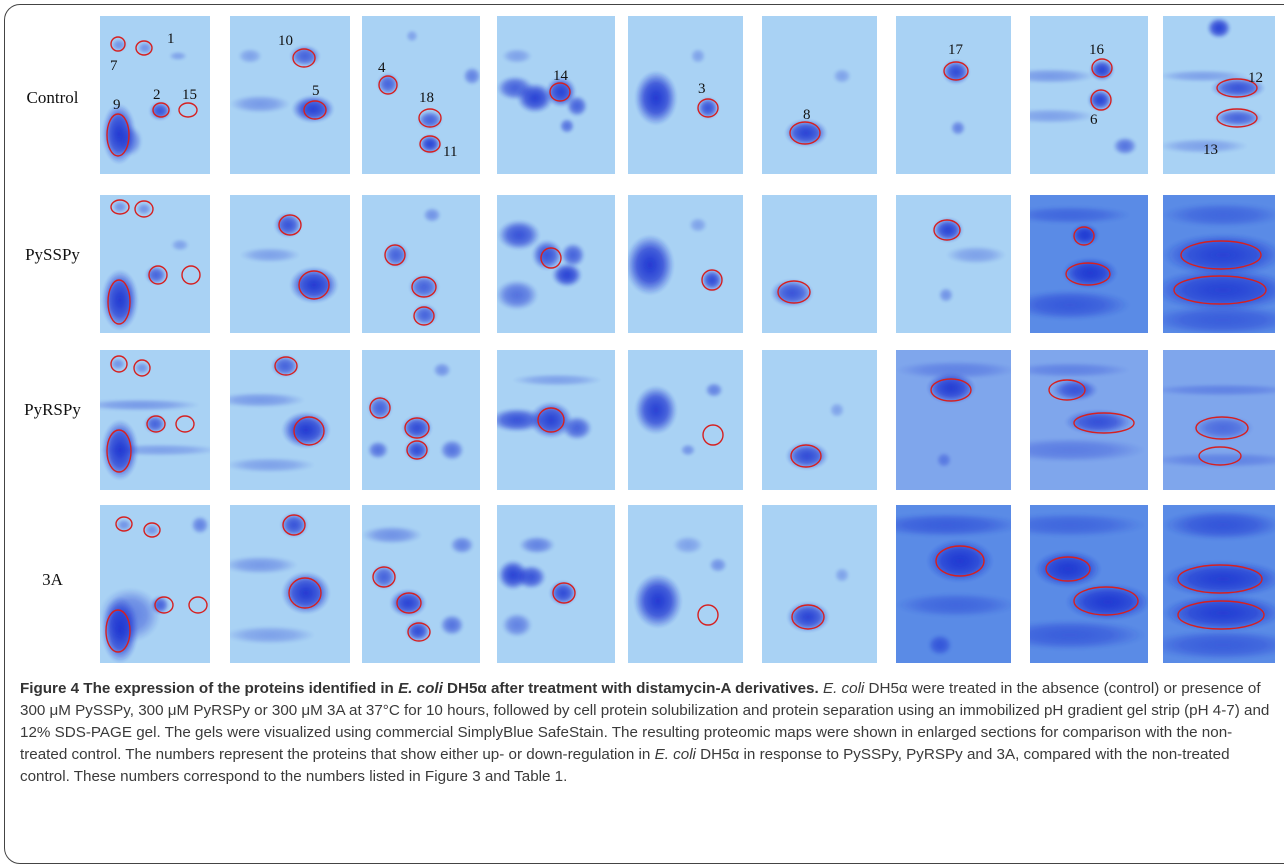 Image resolution: width=1284 pixels, height=864 pixels. What do you see at coordinates (1094, 120) in the screenshot?
I see `spot-number-label: 6` at bounding box center [1094, 120].